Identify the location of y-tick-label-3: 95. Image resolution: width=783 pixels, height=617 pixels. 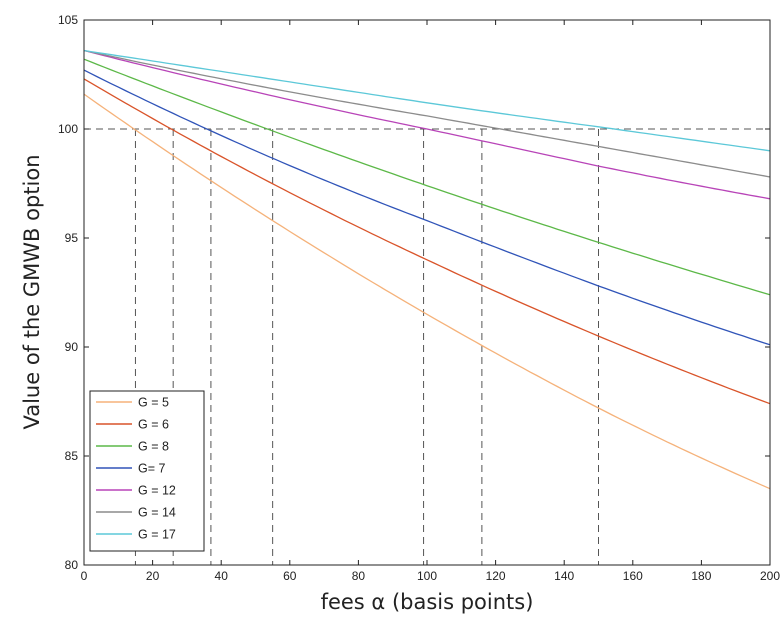
(72, 238).